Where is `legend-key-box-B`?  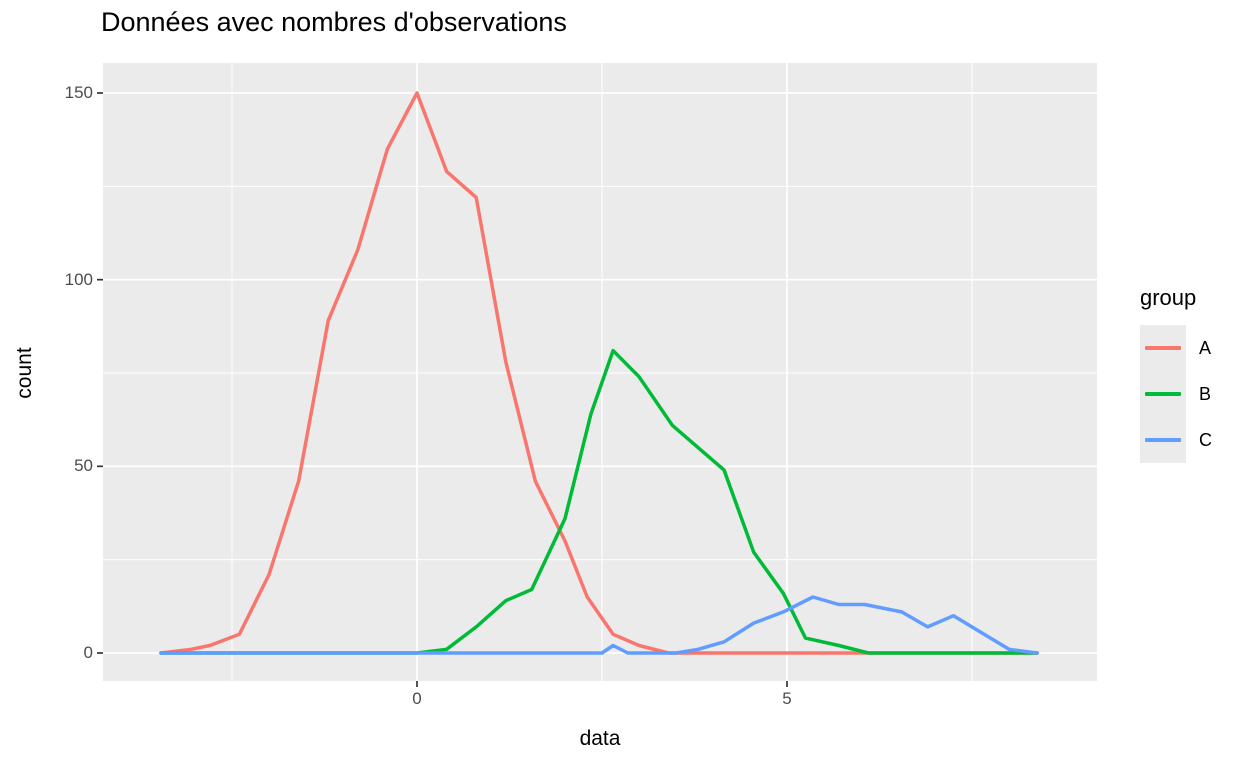
legend-key-box-B is located at coordinates (1163, 394).